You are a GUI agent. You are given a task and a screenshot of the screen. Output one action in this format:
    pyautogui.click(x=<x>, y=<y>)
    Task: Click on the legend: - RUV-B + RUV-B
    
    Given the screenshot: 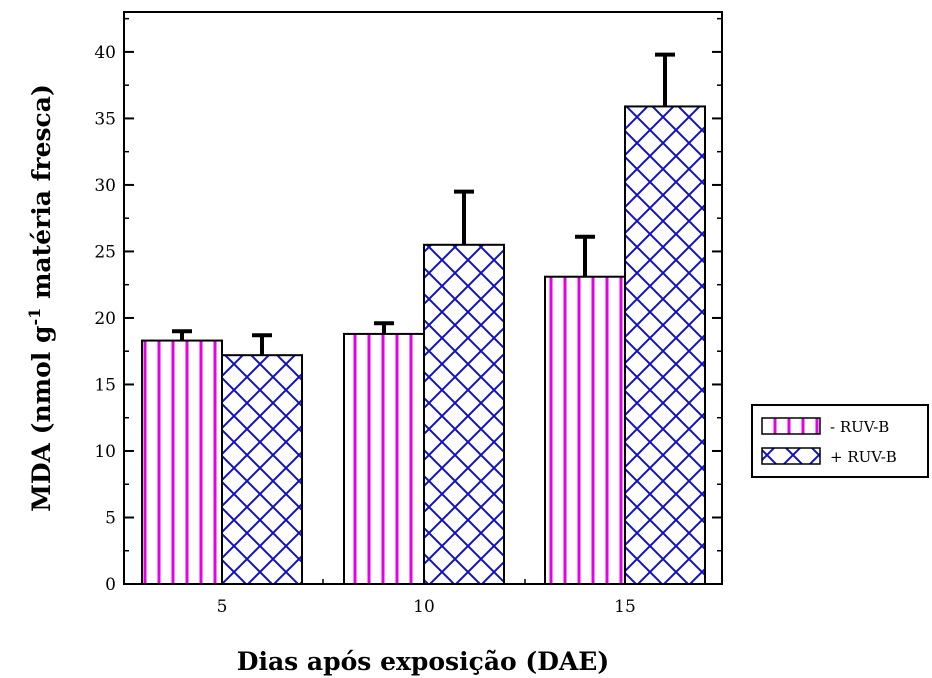 What is the action you would take?
    pyautogui.click(x=840, y=441)
    